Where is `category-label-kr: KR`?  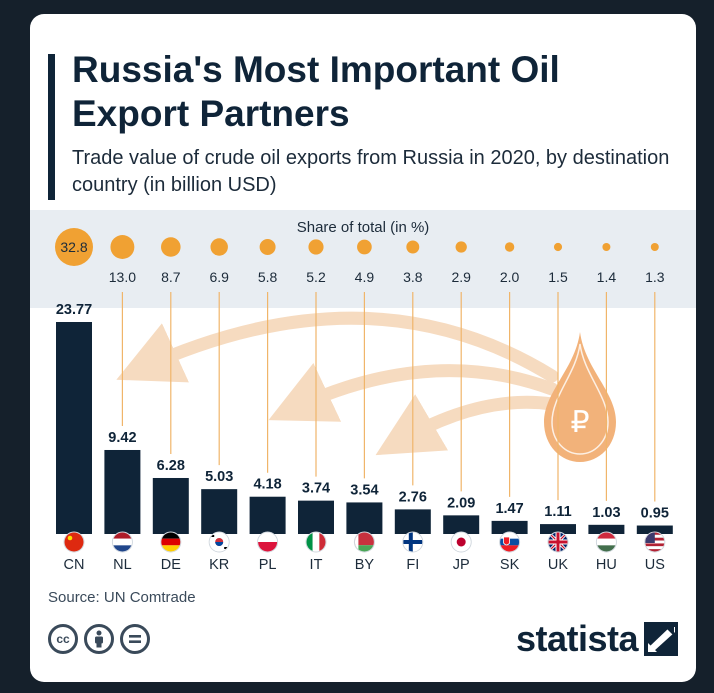
category-label-kr: KR is located at coordinates (219, 565).